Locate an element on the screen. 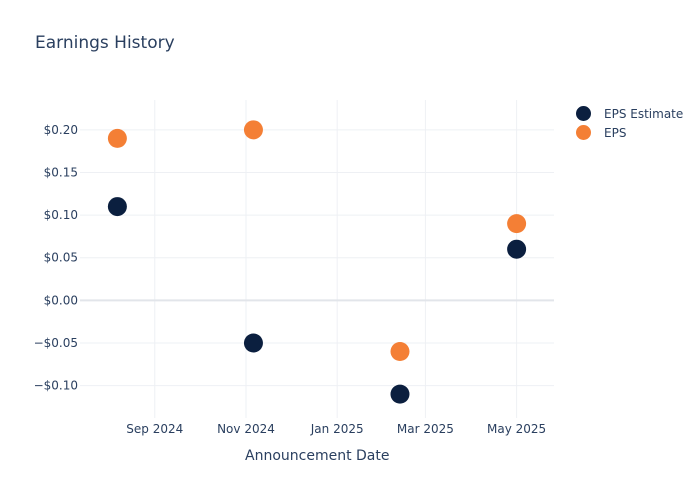 This screenshot has width=700, height=500. x-tick-label: Mar 2025 is located at coordinates (425, 429).